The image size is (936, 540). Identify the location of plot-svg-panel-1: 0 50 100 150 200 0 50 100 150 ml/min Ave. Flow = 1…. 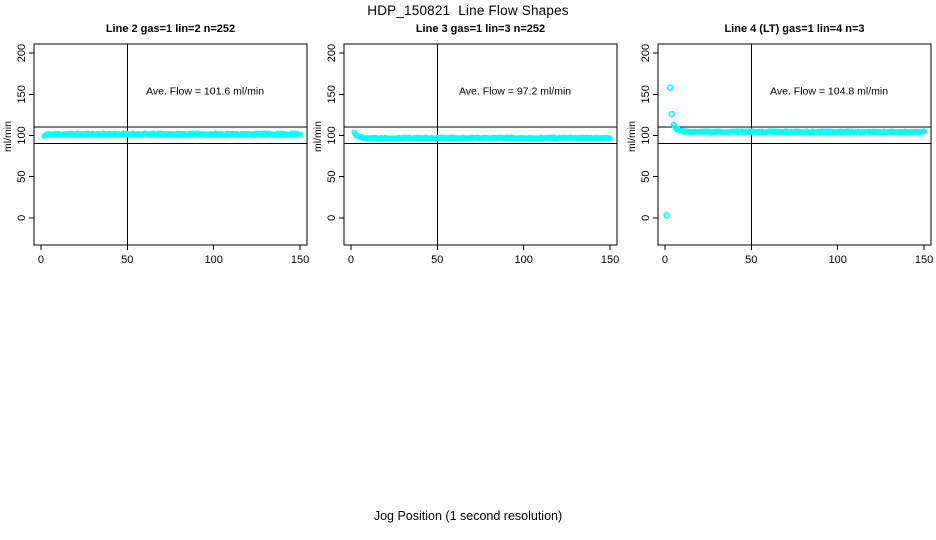
(155, 154).